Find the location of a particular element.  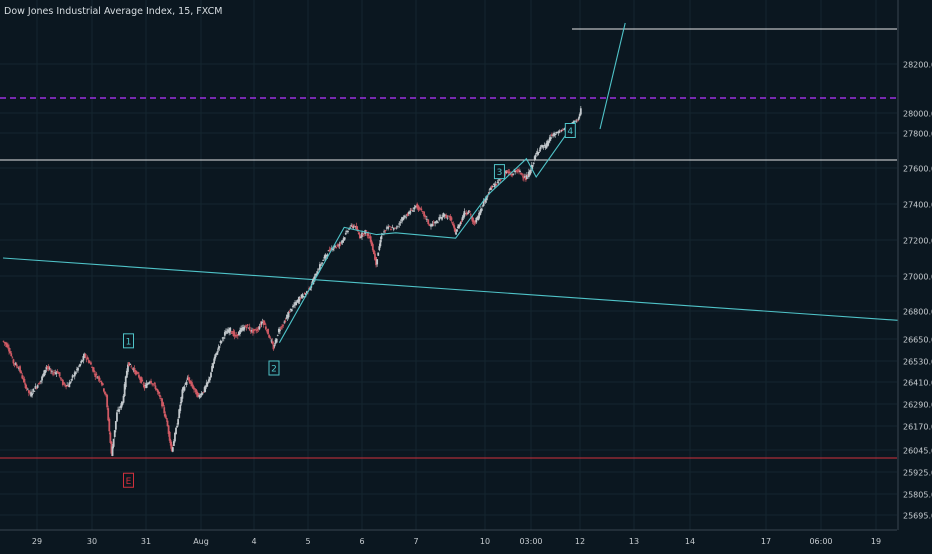

y-tick-label: 27800.00 is located at coordinates (917, 134).